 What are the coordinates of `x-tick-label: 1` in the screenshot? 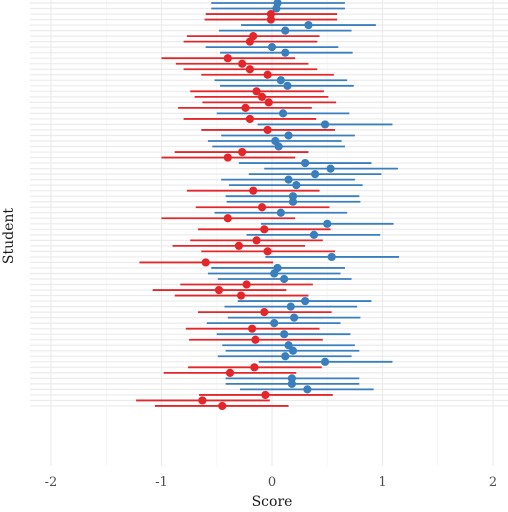 It's located at (382, 482).